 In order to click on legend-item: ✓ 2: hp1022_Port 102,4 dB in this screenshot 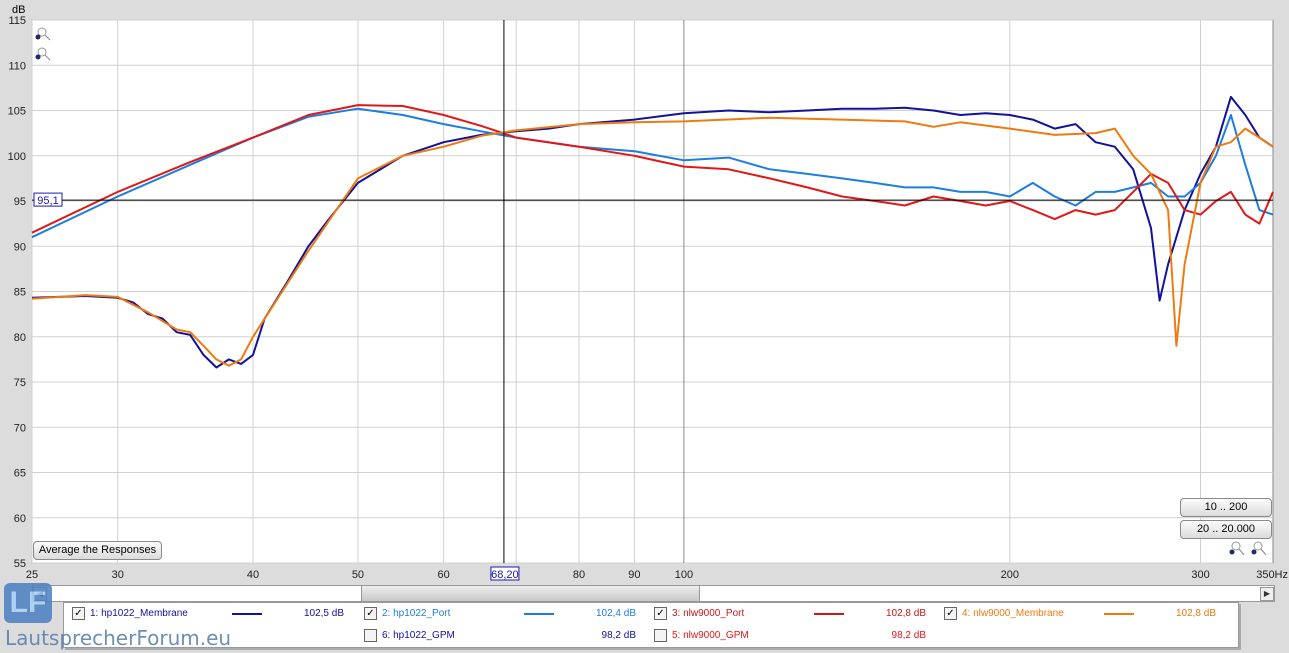, I will do `click(504, 614)`.